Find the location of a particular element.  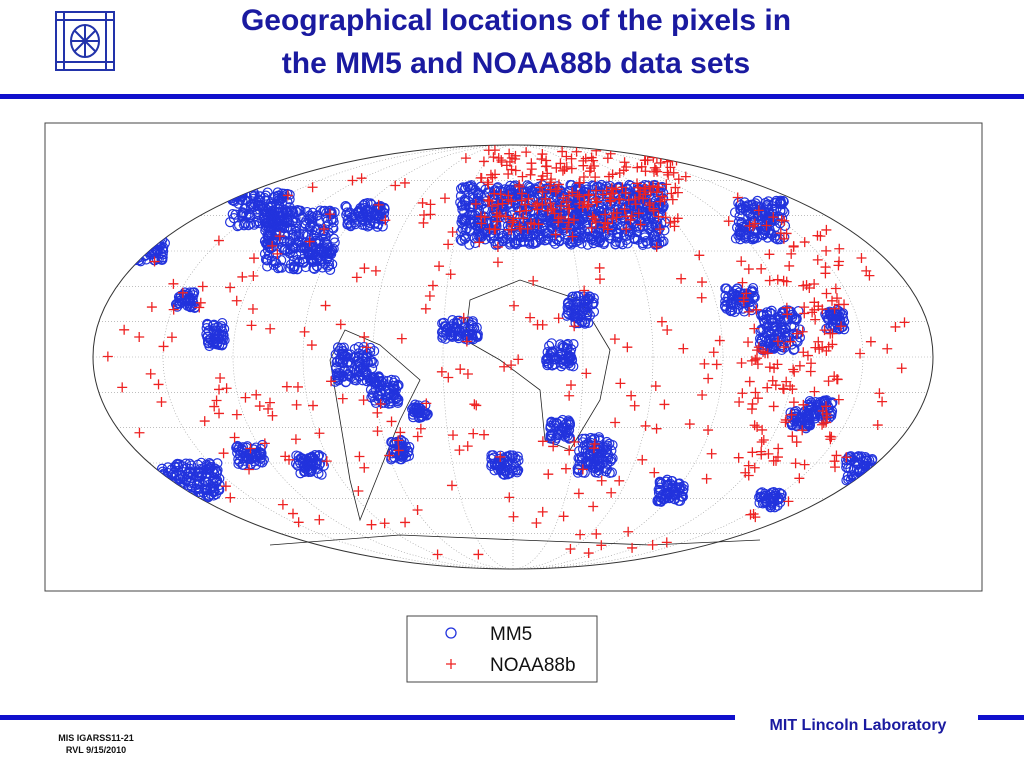

title-line: the MM5 and NOAA88b data sets is located at coordinates (516, 63).